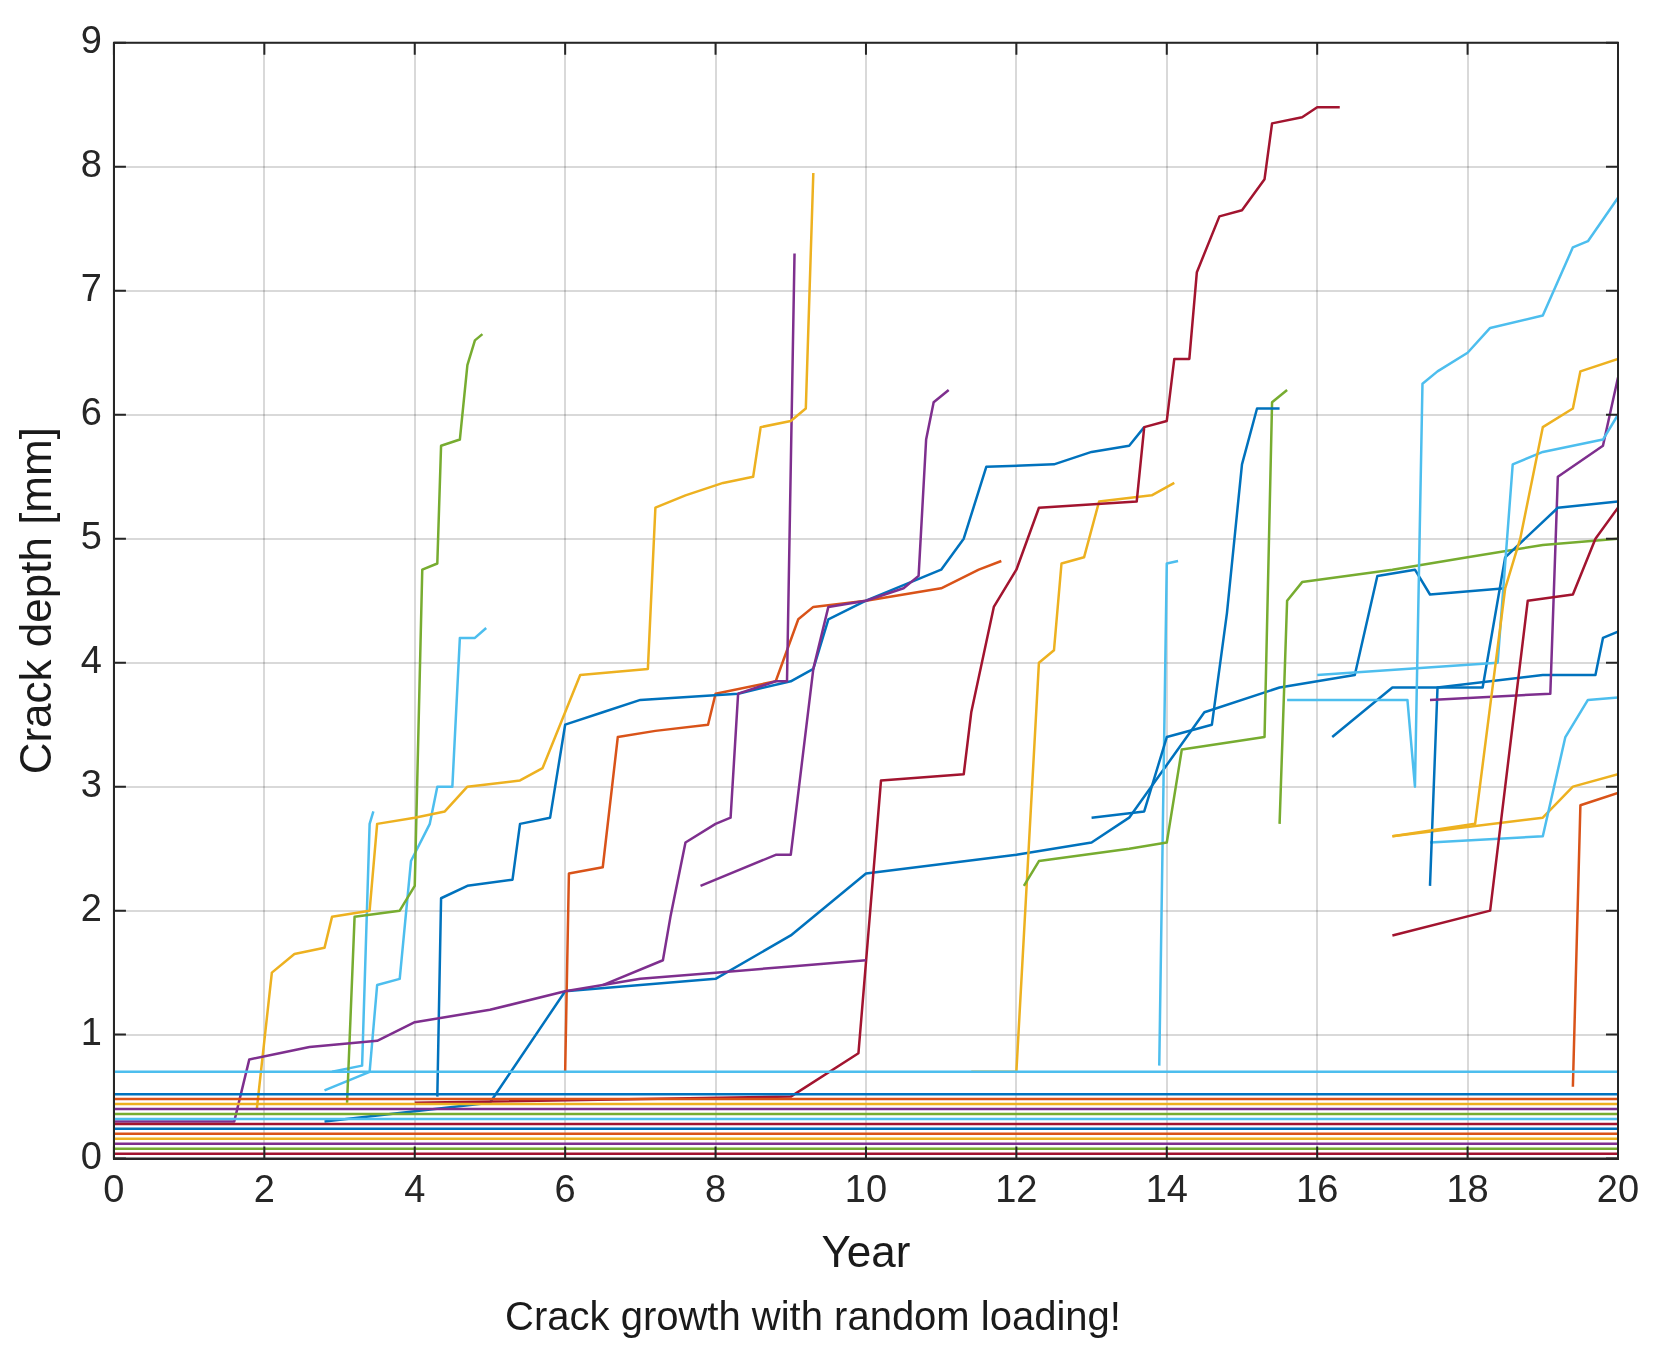 Image resolution: width=1672 pixels, height=1367 pixels. What do you see at coordinates (1317, 1188) in the screenshot?
I see `x-tick-label: 16` at bounding box center [1317, 1188].